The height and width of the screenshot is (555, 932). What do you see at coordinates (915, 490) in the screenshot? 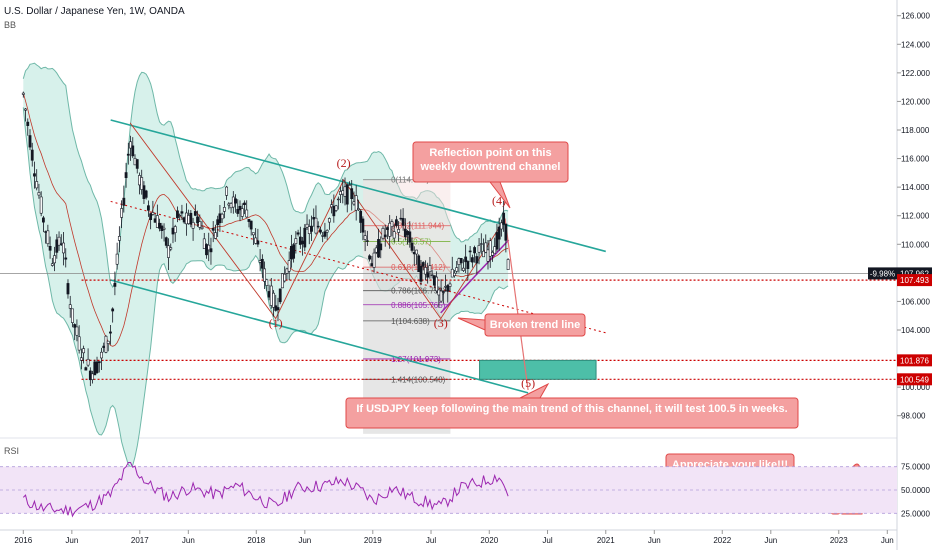
I see `rsi-tick-label: 50.0000` at bounding box center [915, 490].